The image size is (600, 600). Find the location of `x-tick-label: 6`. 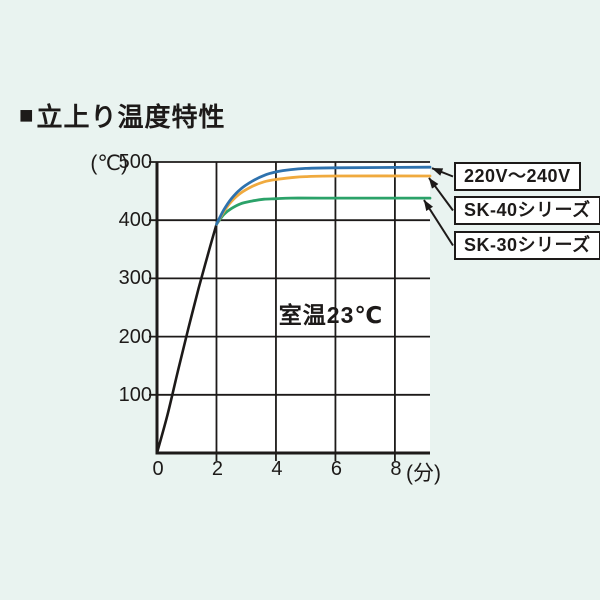

x-tick-label: 6 is located at coordinates (336, 469).